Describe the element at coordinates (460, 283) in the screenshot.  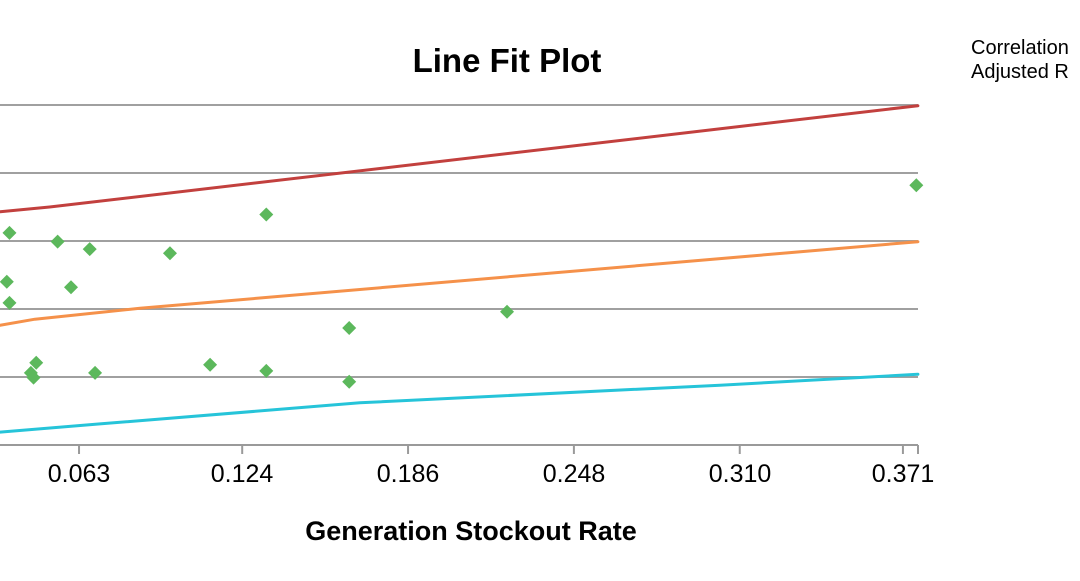
I see `fit-line-middle` at that location.